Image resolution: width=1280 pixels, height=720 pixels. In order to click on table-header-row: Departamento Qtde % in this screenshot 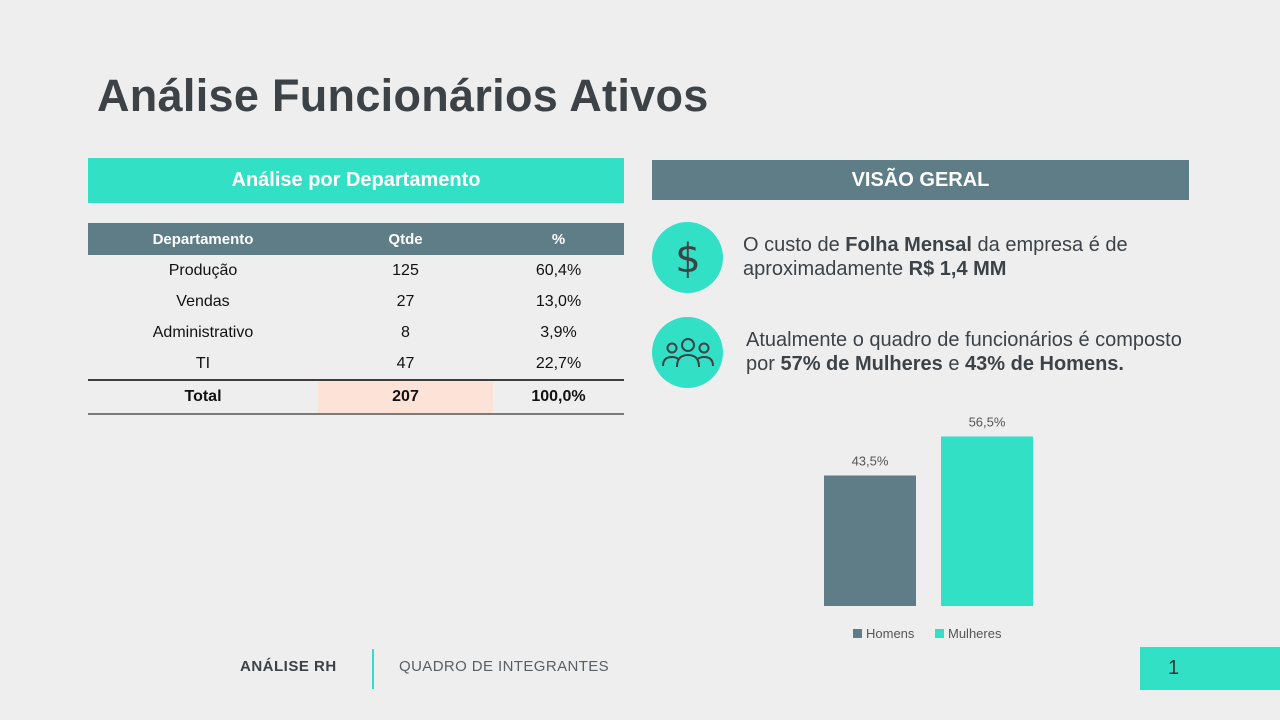, I will do `click(356, 239)`.